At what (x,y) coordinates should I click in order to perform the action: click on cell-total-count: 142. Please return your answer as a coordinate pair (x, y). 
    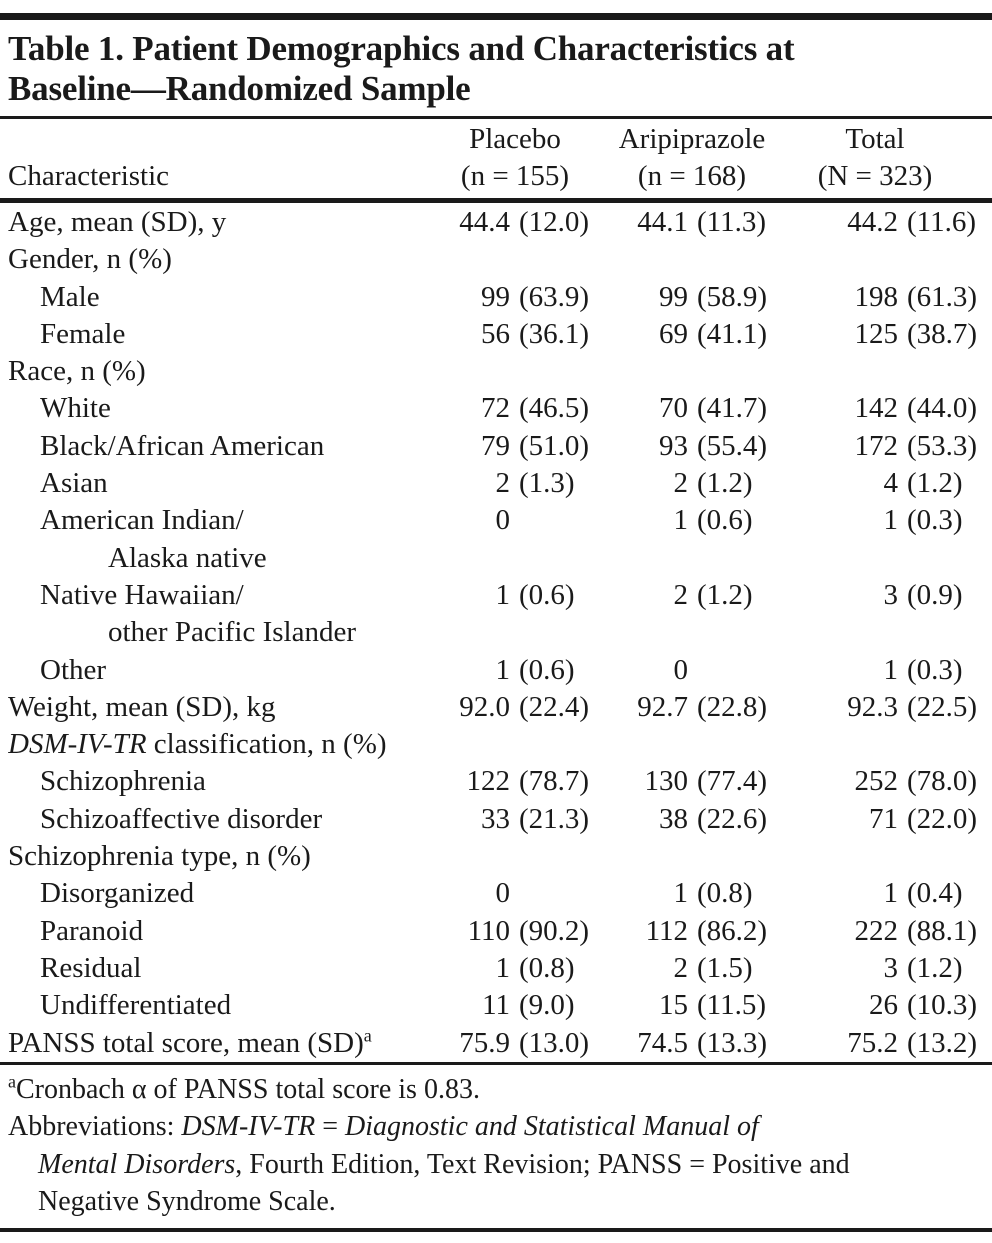
    Looking at the image, I should click on (876, 408).